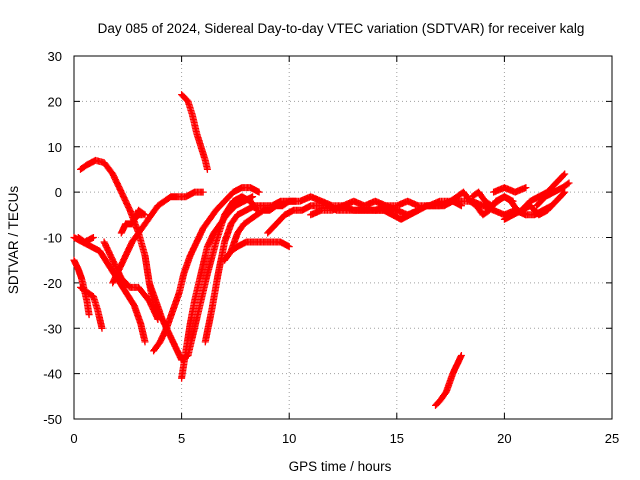 This screenshot has width=640, height=480. What do you see at coordinates (58, 192) in the screenshot?
I see `y-tick-label: 0` at bounding box center [58, 192].